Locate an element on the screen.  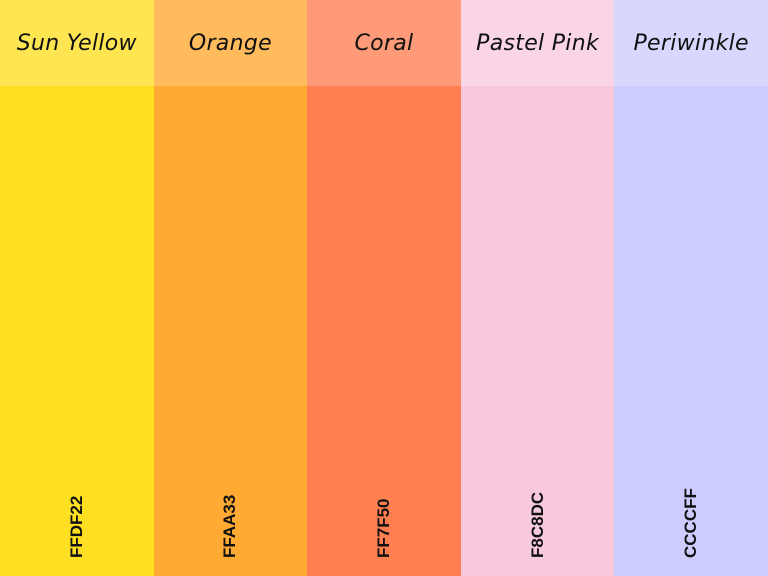
color-name: Sun Yellow is located at coordinates (76, 43).